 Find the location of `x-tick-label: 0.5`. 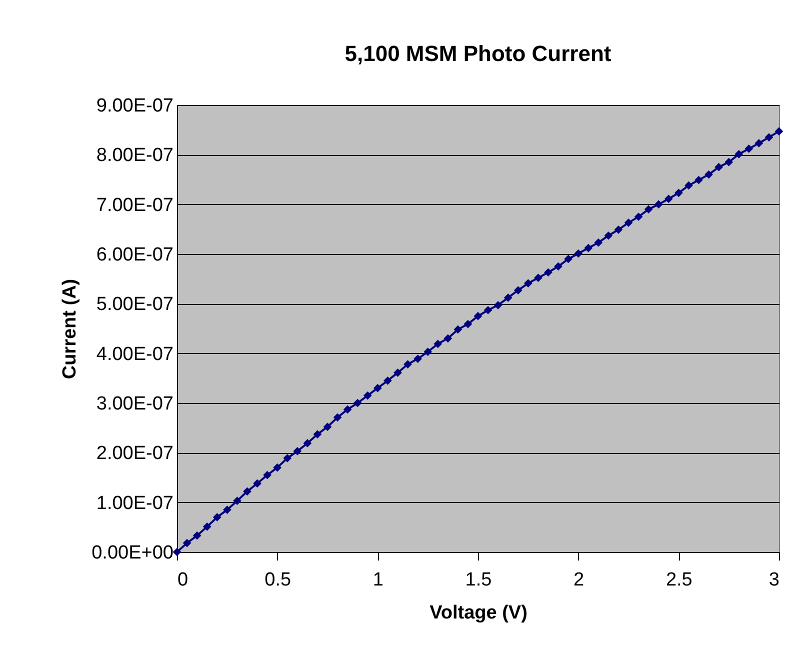

x-tick-label: 0.5 is located at coordinates (278, 580).